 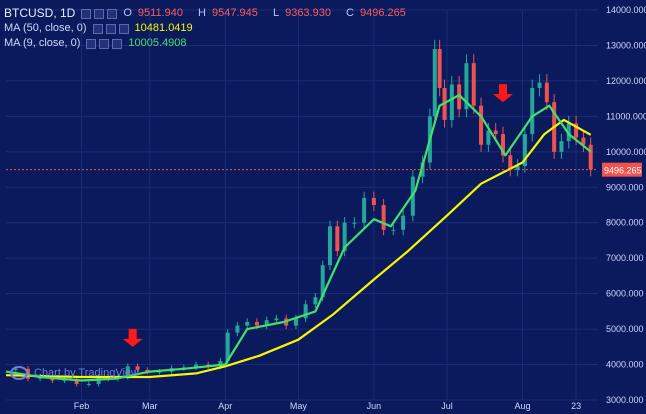 What do you see at coordinates (235, 13) in the screenshot?
I see `high-value: 9547.945` at bounding box center [235, 13].